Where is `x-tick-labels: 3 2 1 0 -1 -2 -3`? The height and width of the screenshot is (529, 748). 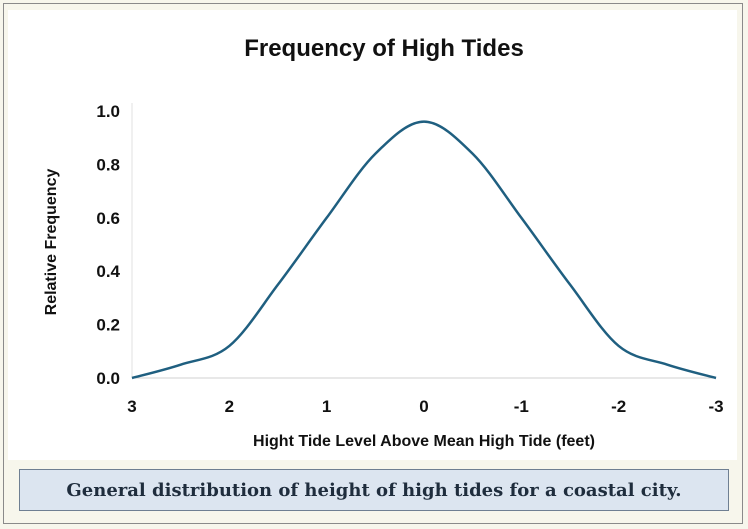 x-tick-labels: 3 2 1 0 -1 -2 -3 is located at coordinates (425, 406).